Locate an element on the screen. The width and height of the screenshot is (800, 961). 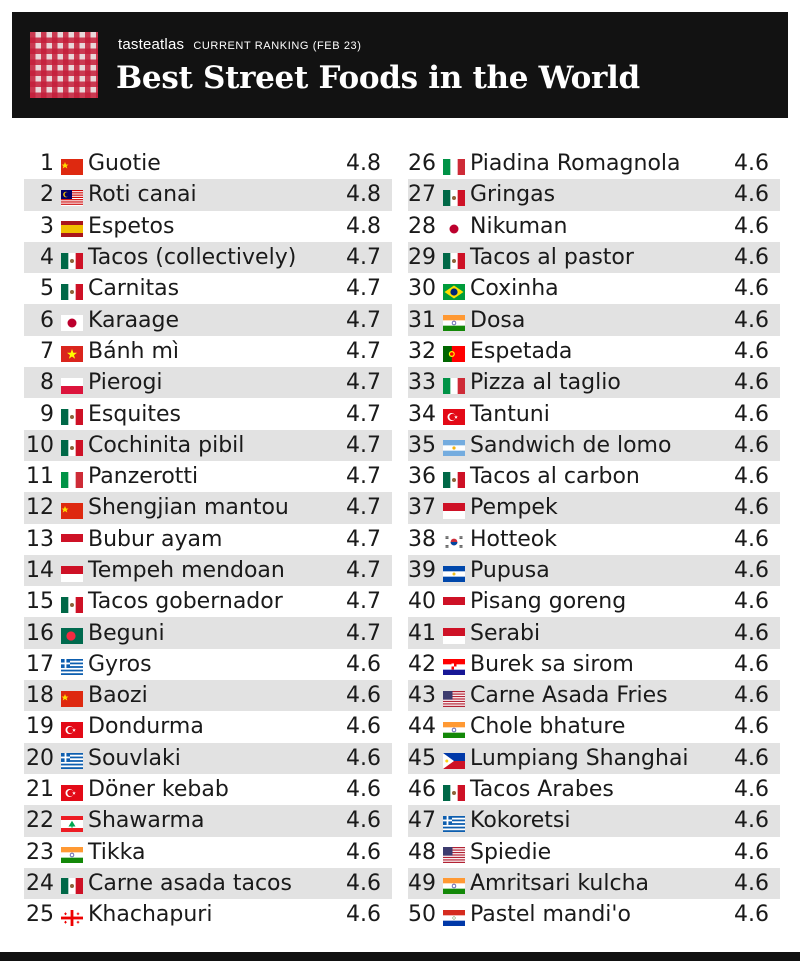
list-item: 34 Tantuni 4.6 is located at coordinates (594, 413).